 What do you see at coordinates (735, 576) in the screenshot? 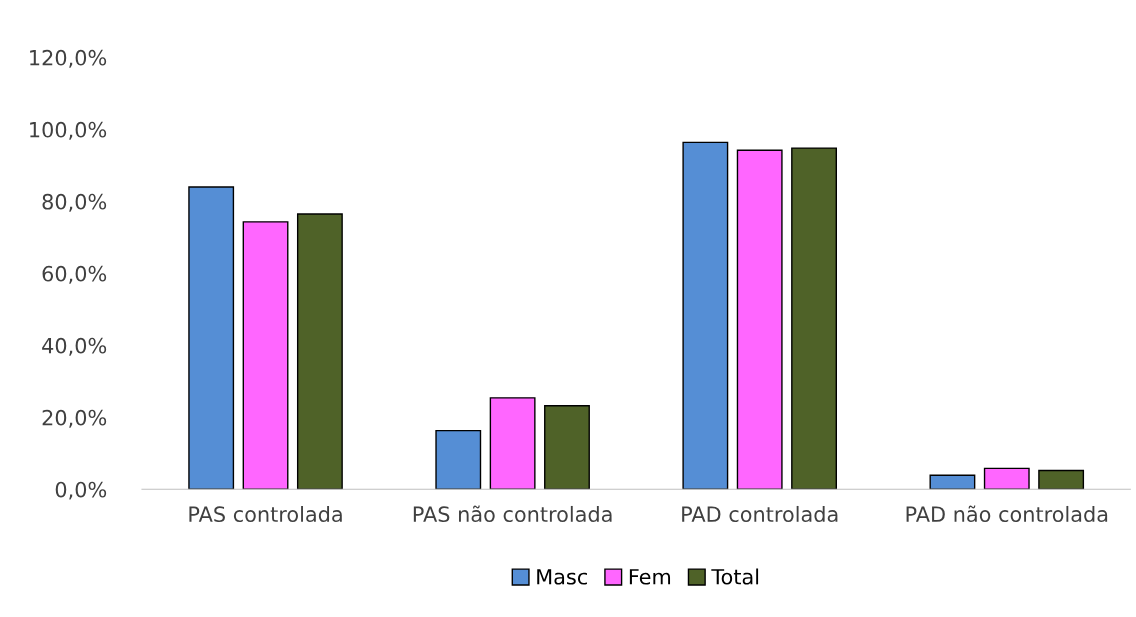
I see `legend-label: Total` at bounding box center [735, 576].